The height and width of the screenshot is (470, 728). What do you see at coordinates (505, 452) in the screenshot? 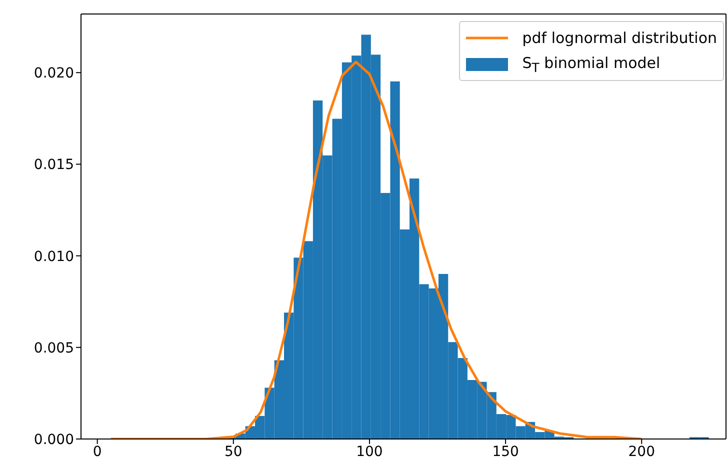
I see `x-tick-label: 150` at bounding box center [505, 452].